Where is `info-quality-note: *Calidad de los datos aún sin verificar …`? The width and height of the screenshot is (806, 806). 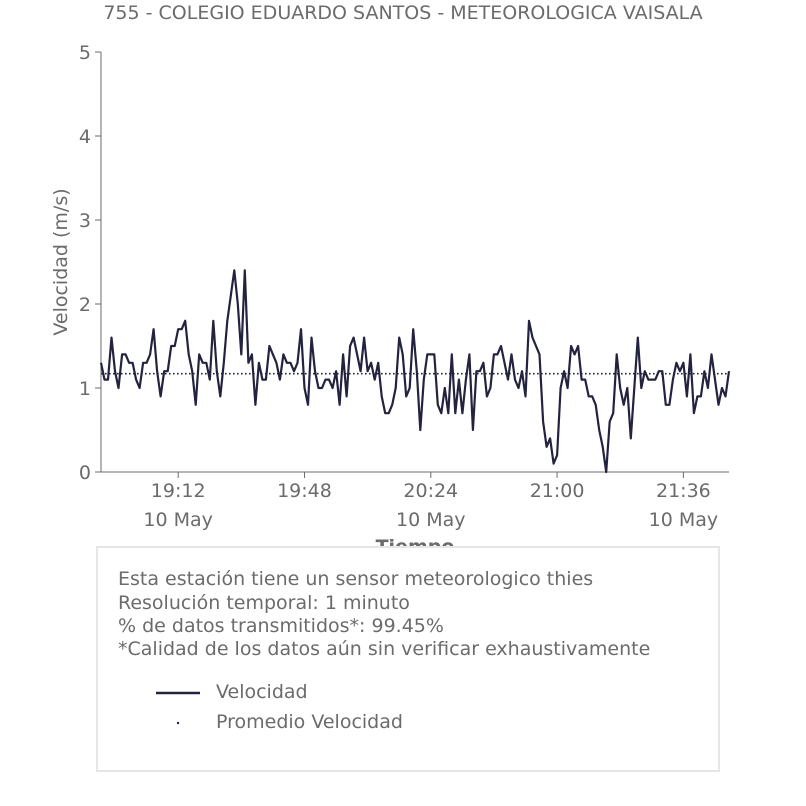
info-quality-note: *Calidad de los datos aún sin verificar … is located at coordinates (384, 649).